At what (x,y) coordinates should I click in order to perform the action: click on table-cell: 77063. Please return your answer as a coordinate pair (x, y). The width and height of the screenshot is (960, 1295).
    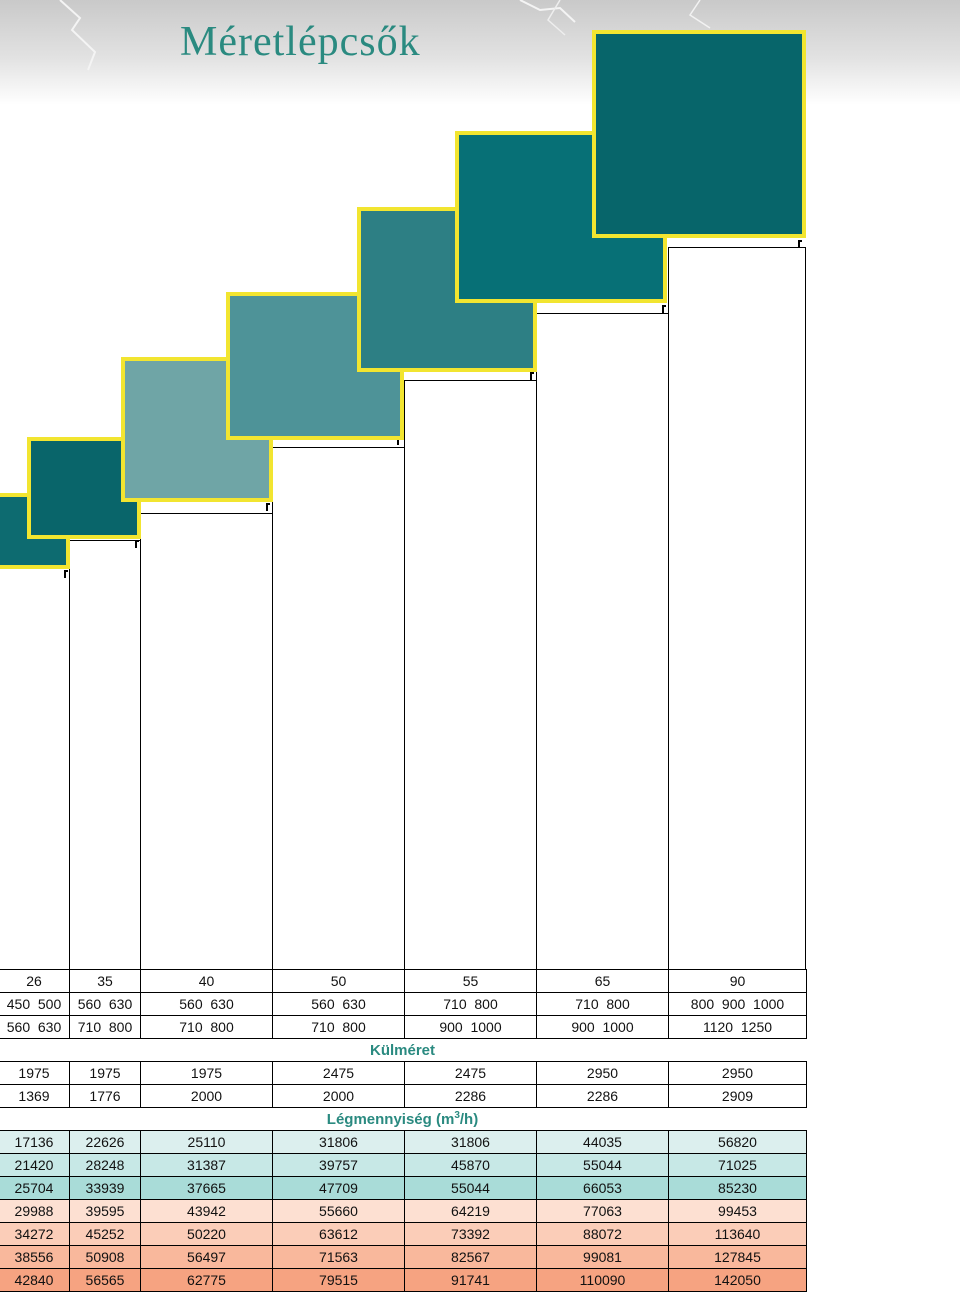
    Looking at the image, I should click on (602, 1211).